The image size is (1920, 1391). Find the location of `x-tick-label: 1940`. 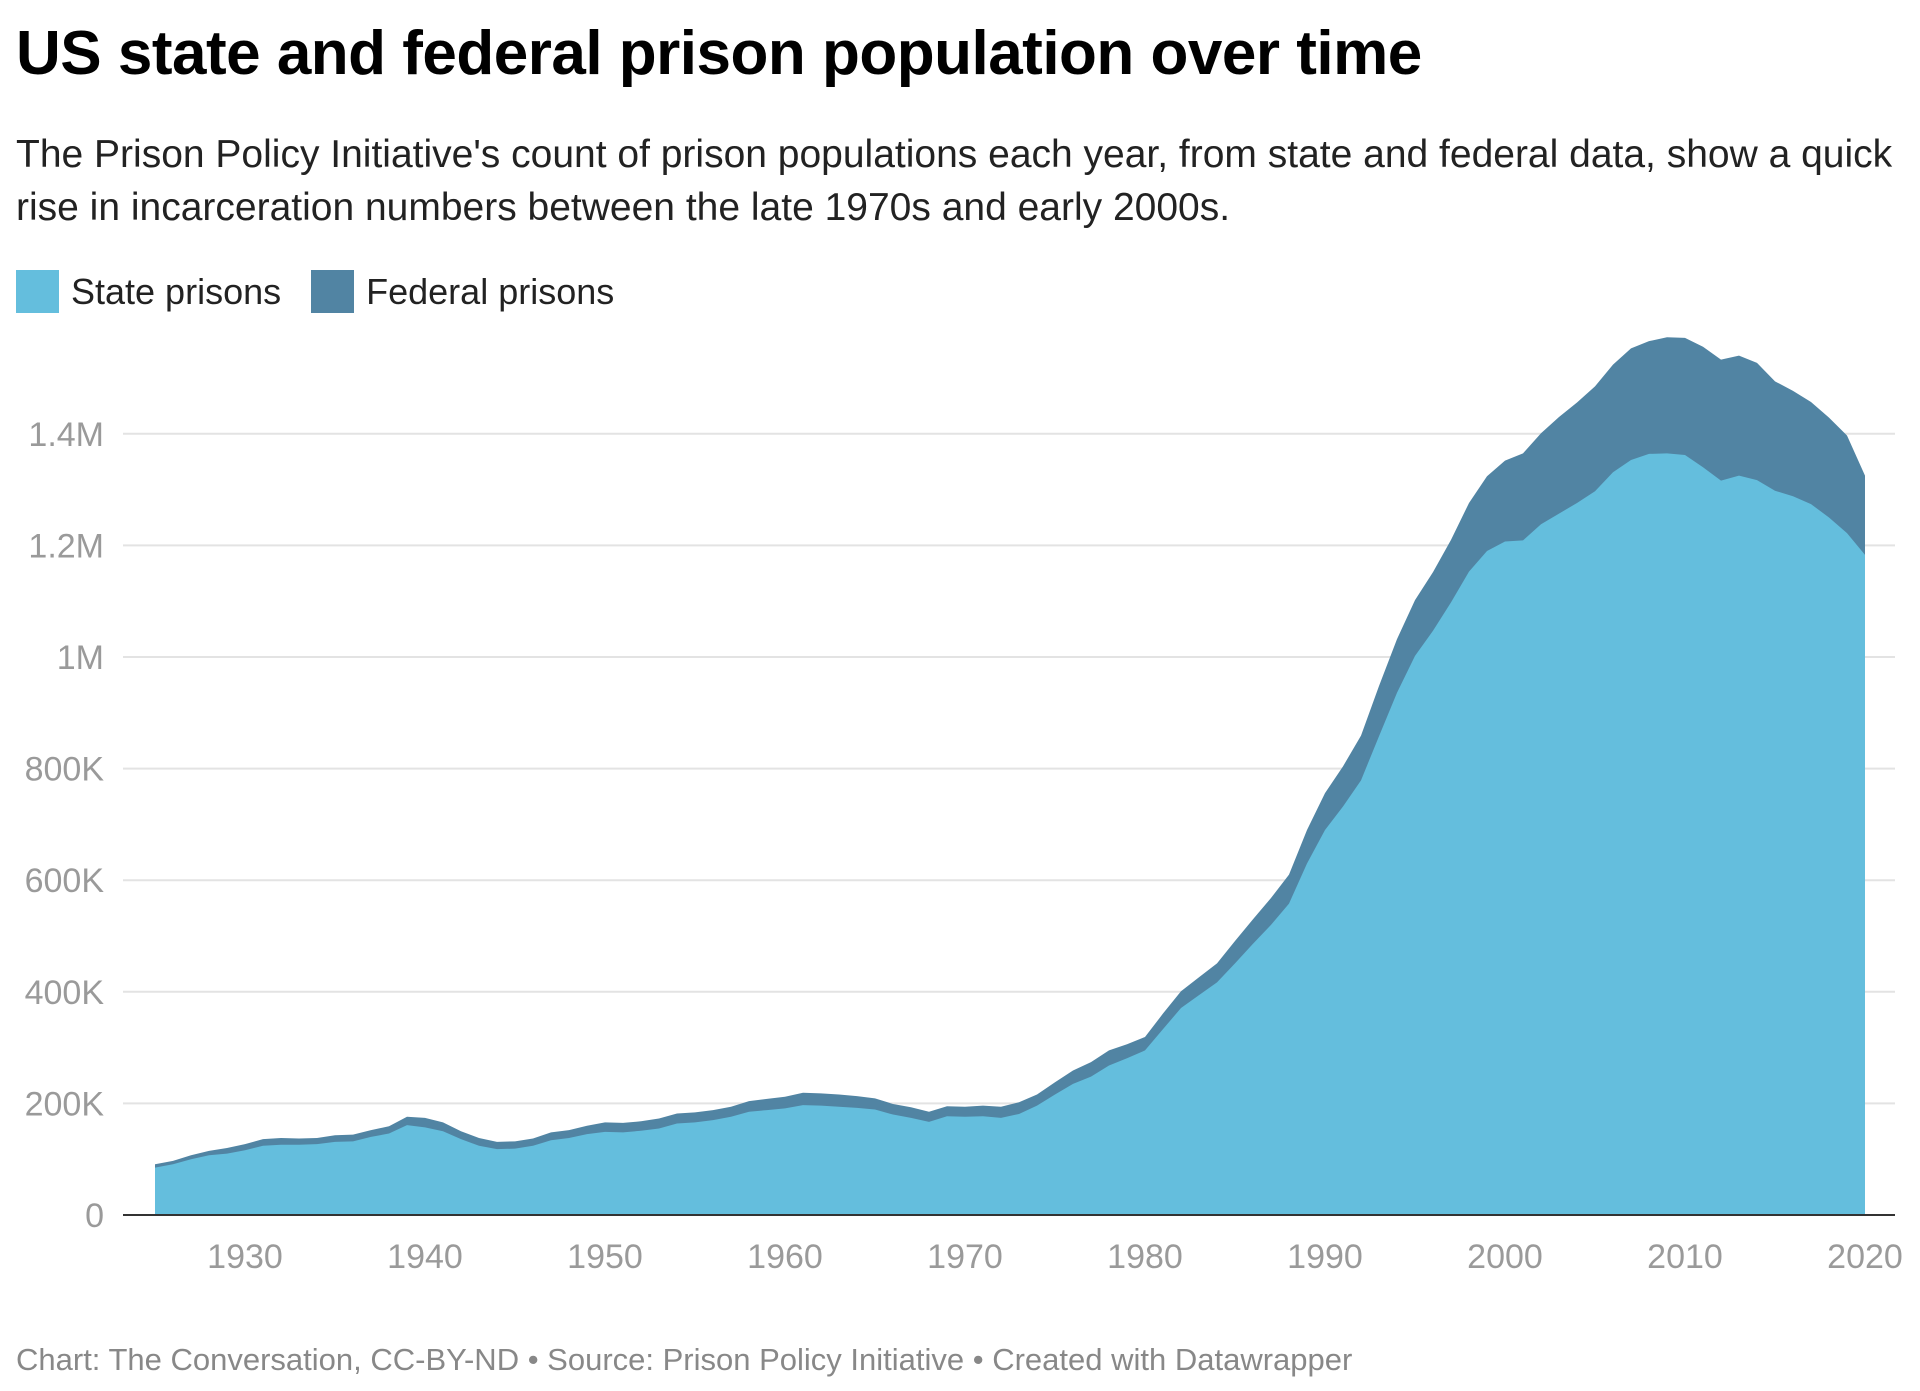

x-tick-label: 1940 is located at coordinates (425, 1257).